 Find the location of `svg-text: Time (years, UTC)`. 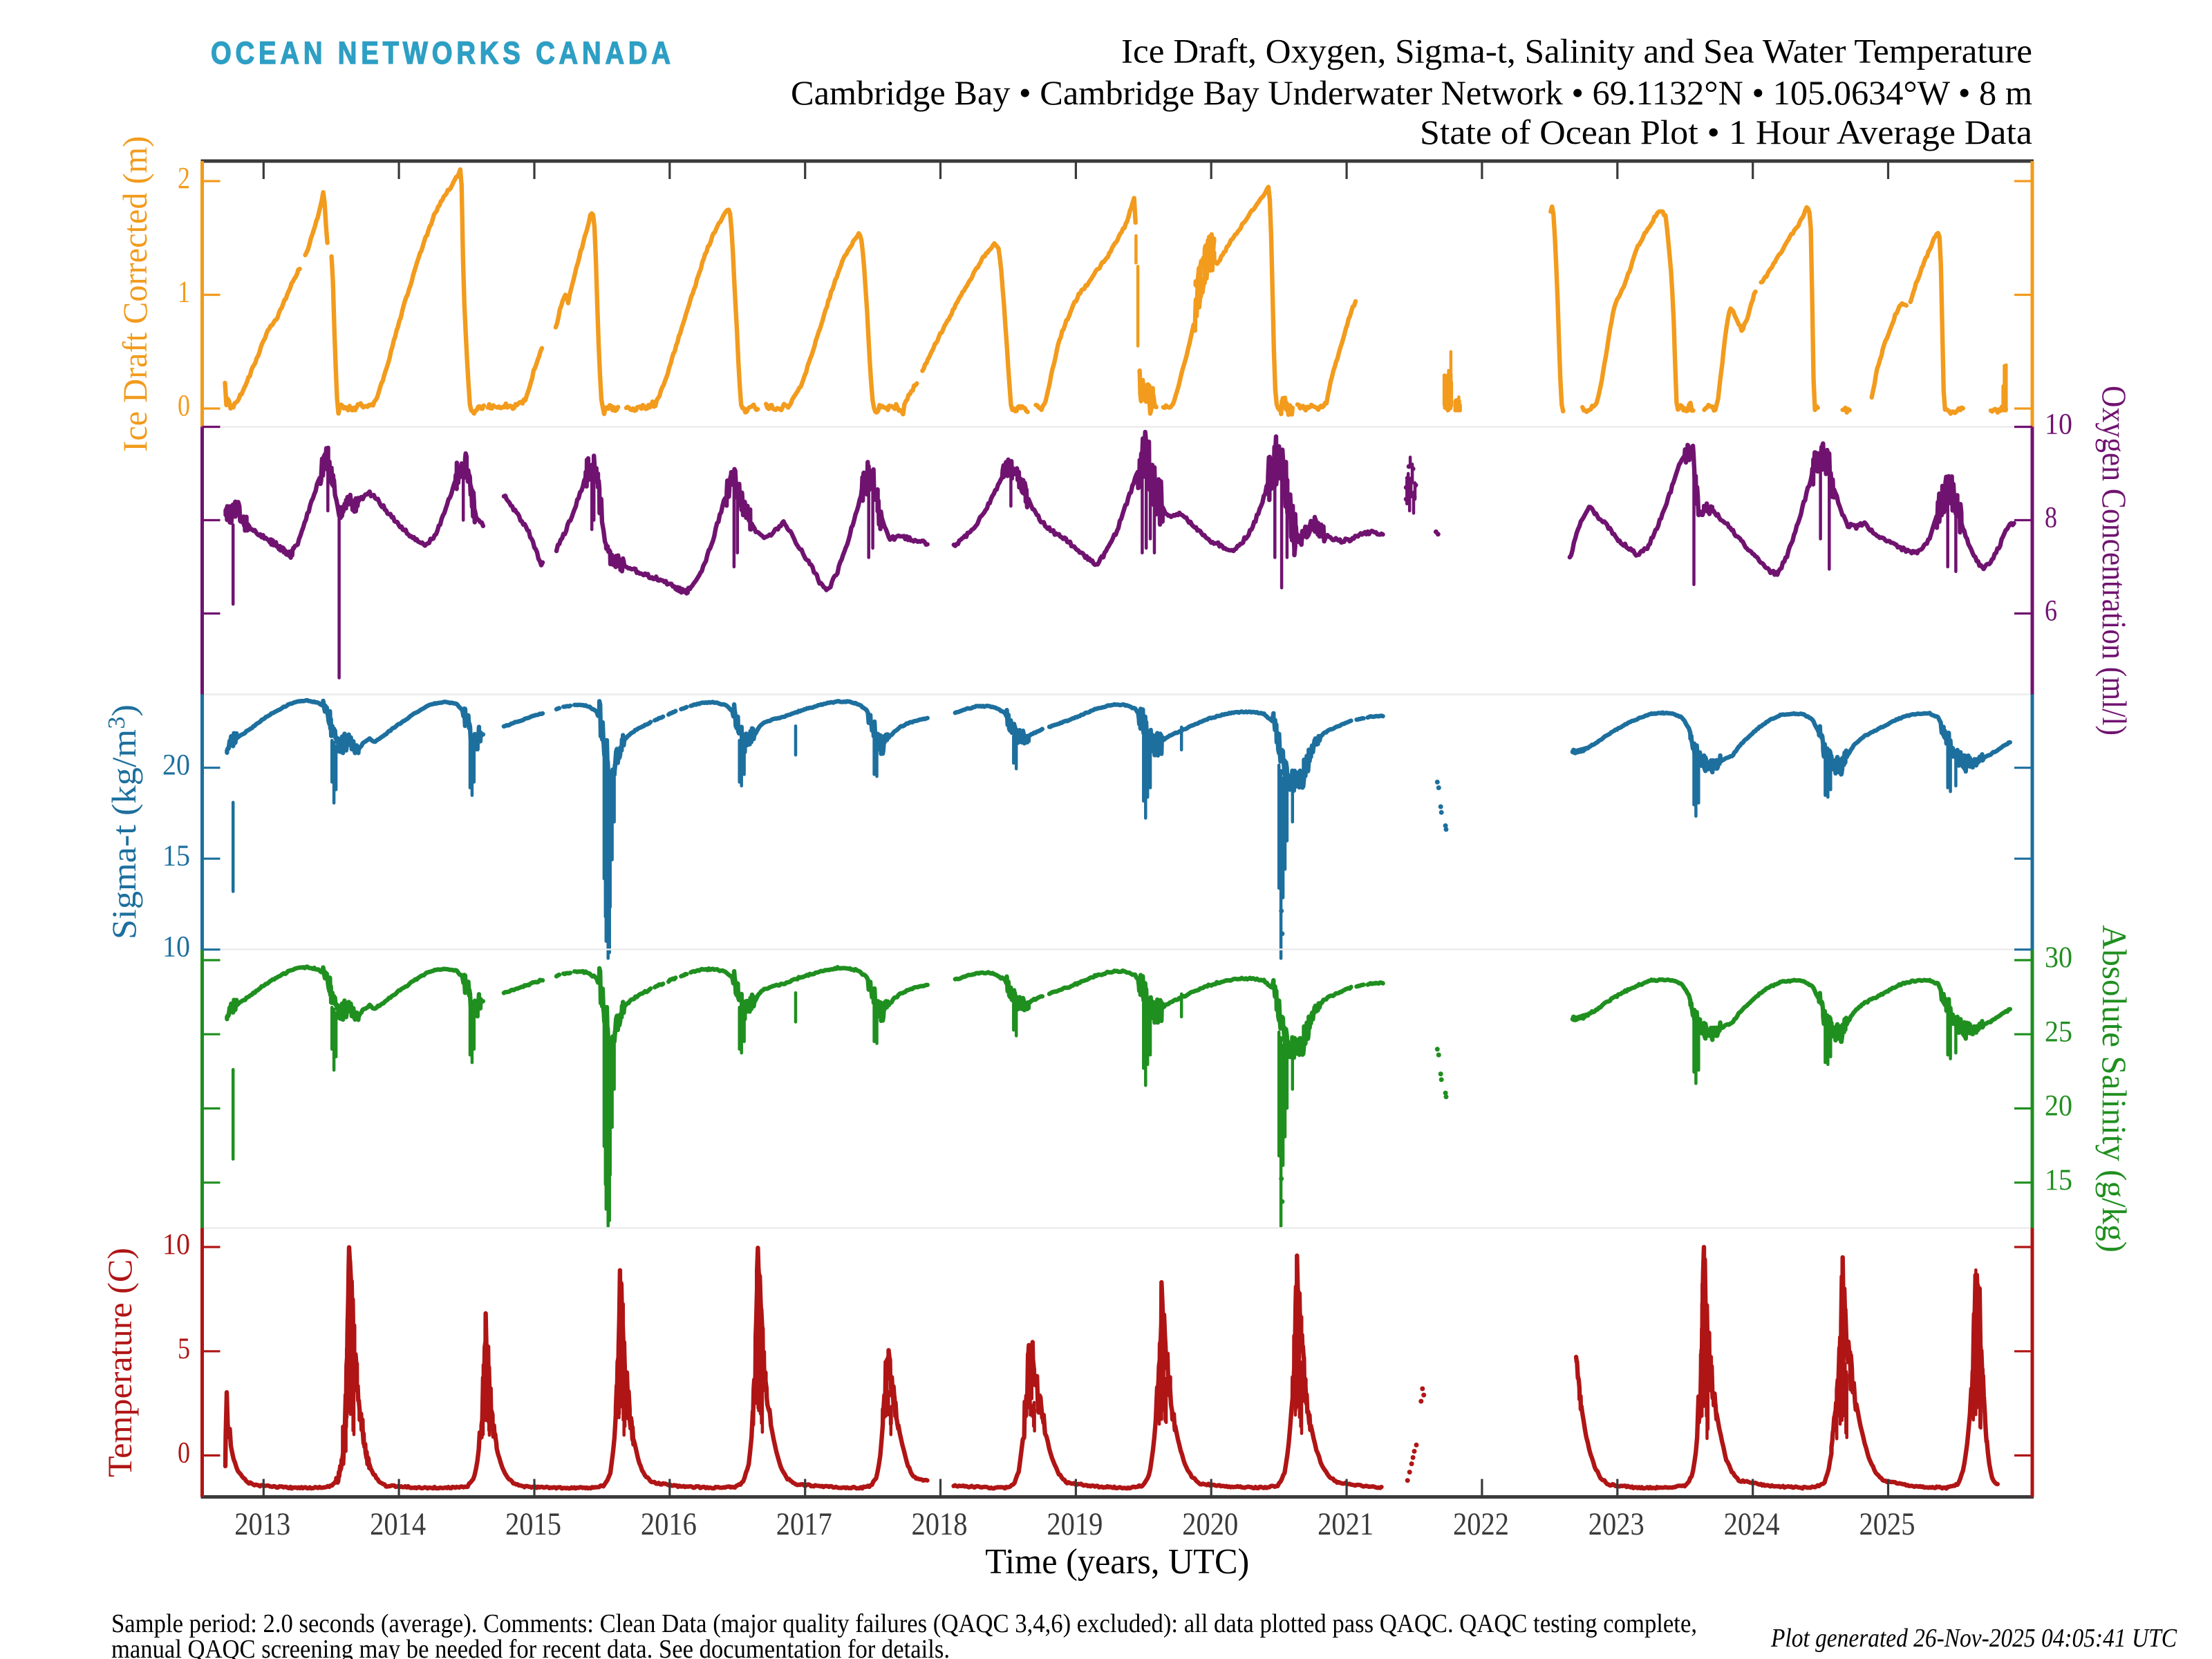

svg-text: Time (years, UTC) is located at coordinates (1117, 1562).